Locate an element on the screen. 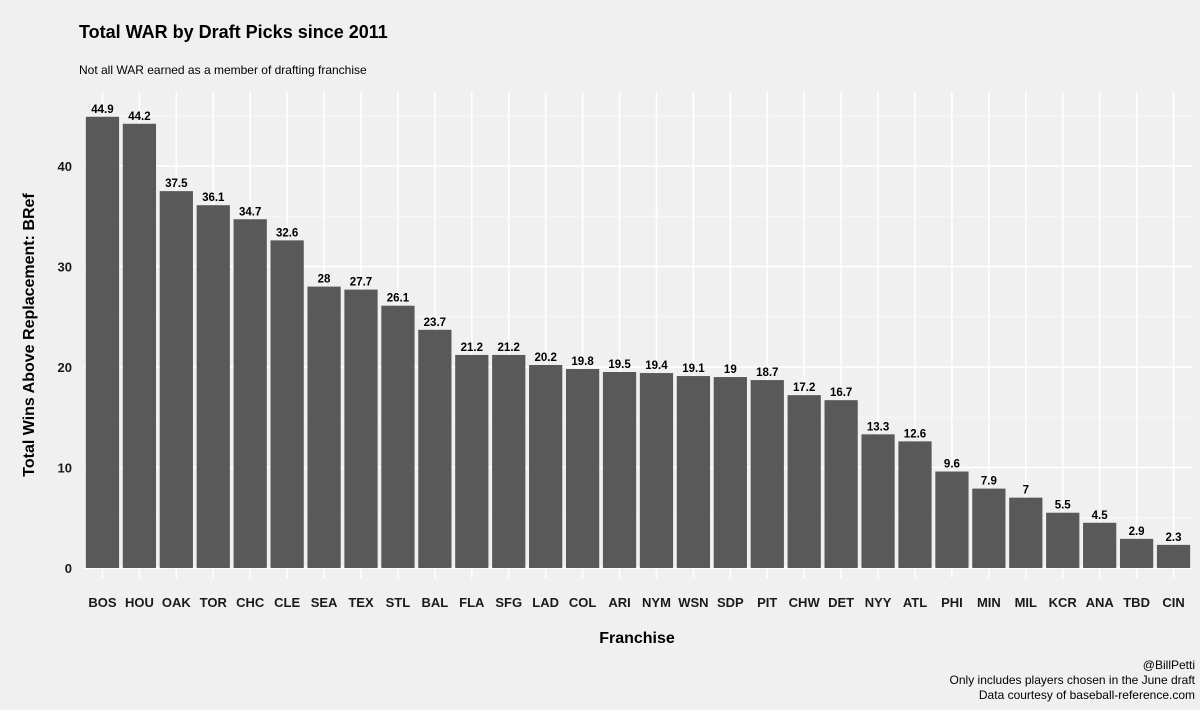  data-label-tex: 27.7 is located at coordinates (361, 283).